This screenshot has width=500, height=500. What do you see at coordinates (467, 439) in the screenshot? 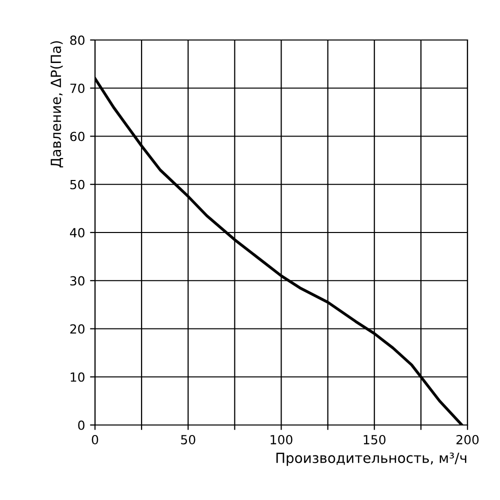
I see `x-tick-label: 200` at bounding box center [467, 439].